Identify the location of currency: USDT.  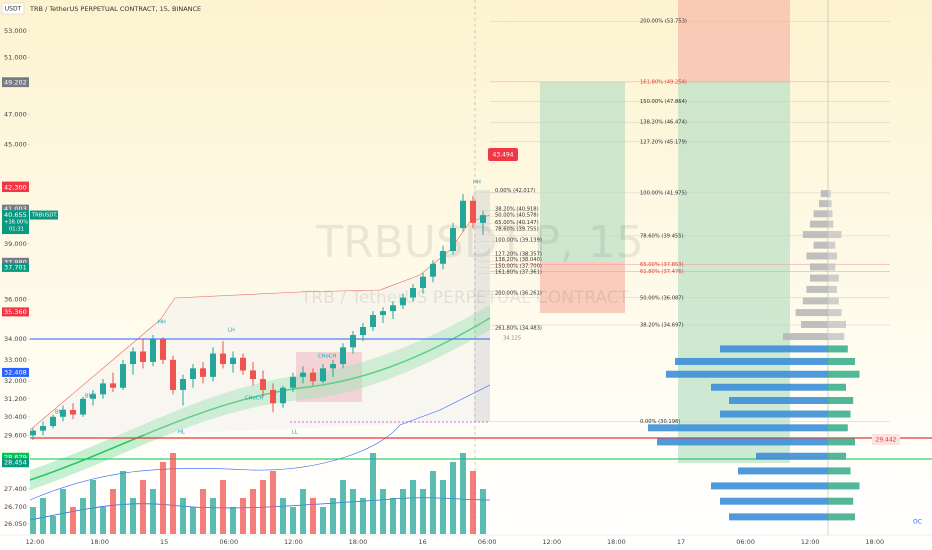
(13, 9).